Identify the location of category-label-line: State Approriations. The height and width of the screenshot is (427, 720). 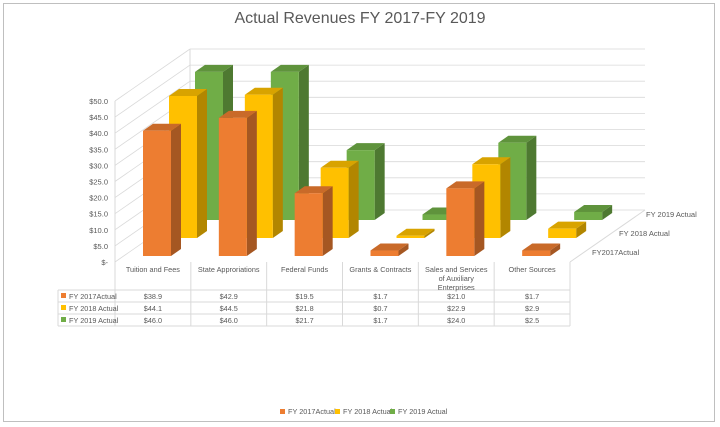
(229, 269).